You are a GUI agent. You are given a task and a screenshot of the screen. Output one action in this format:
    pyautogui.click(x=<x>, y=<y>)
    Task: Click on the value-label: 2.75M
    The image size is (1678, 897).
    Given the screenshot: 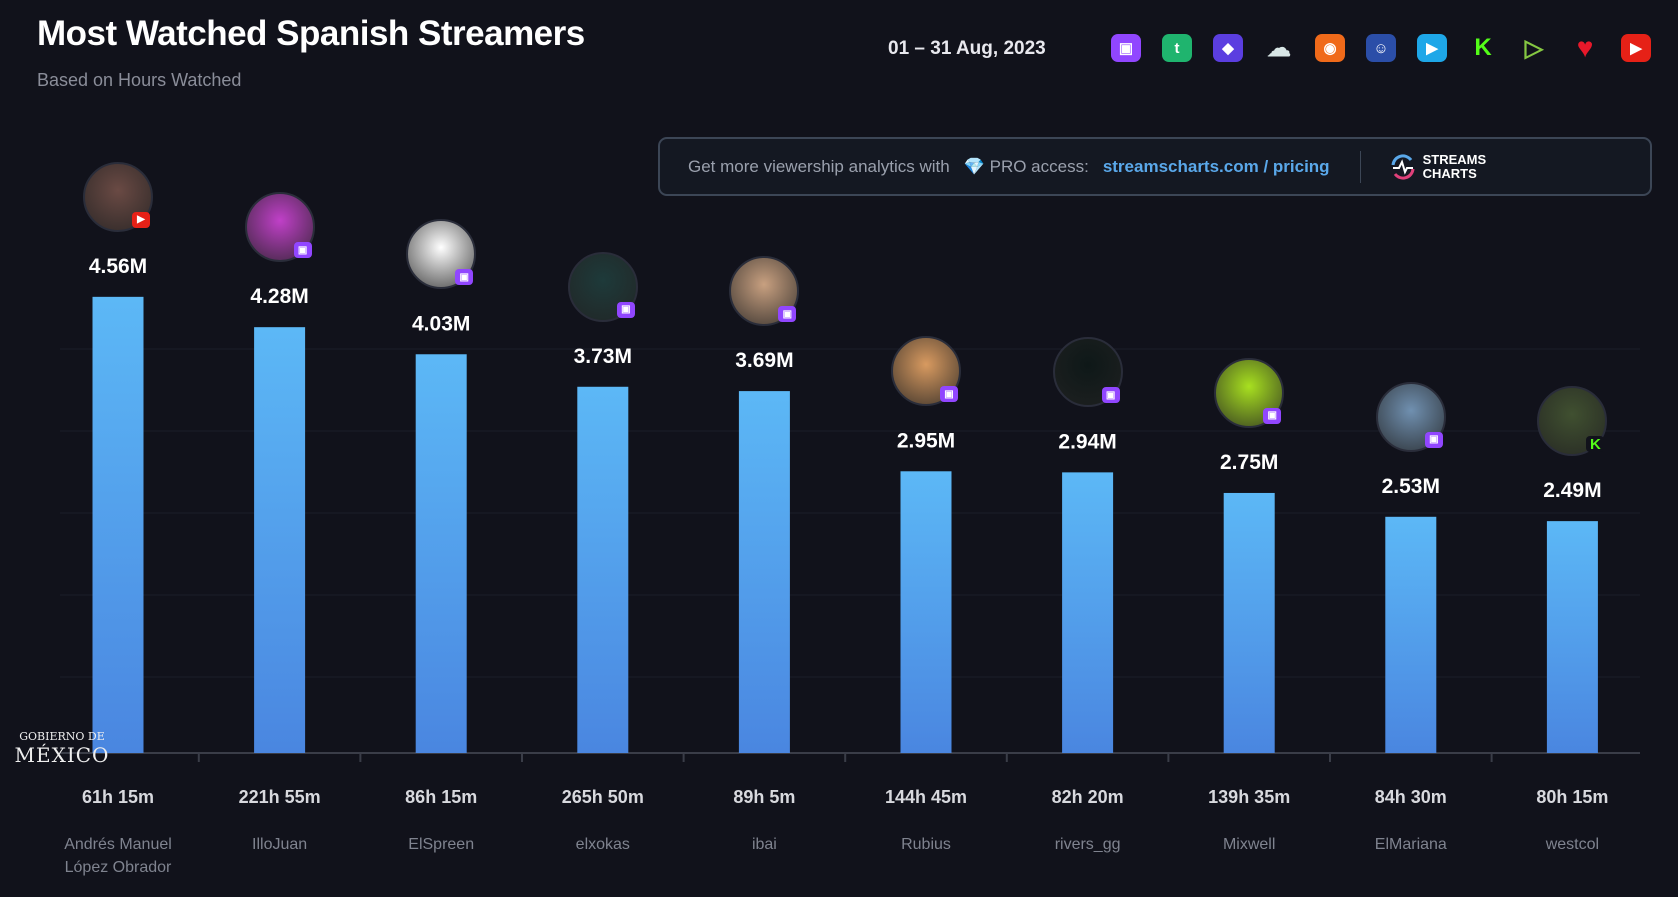 What is the action you would take?
    pyautogui.click(x=1249, y=462)
    